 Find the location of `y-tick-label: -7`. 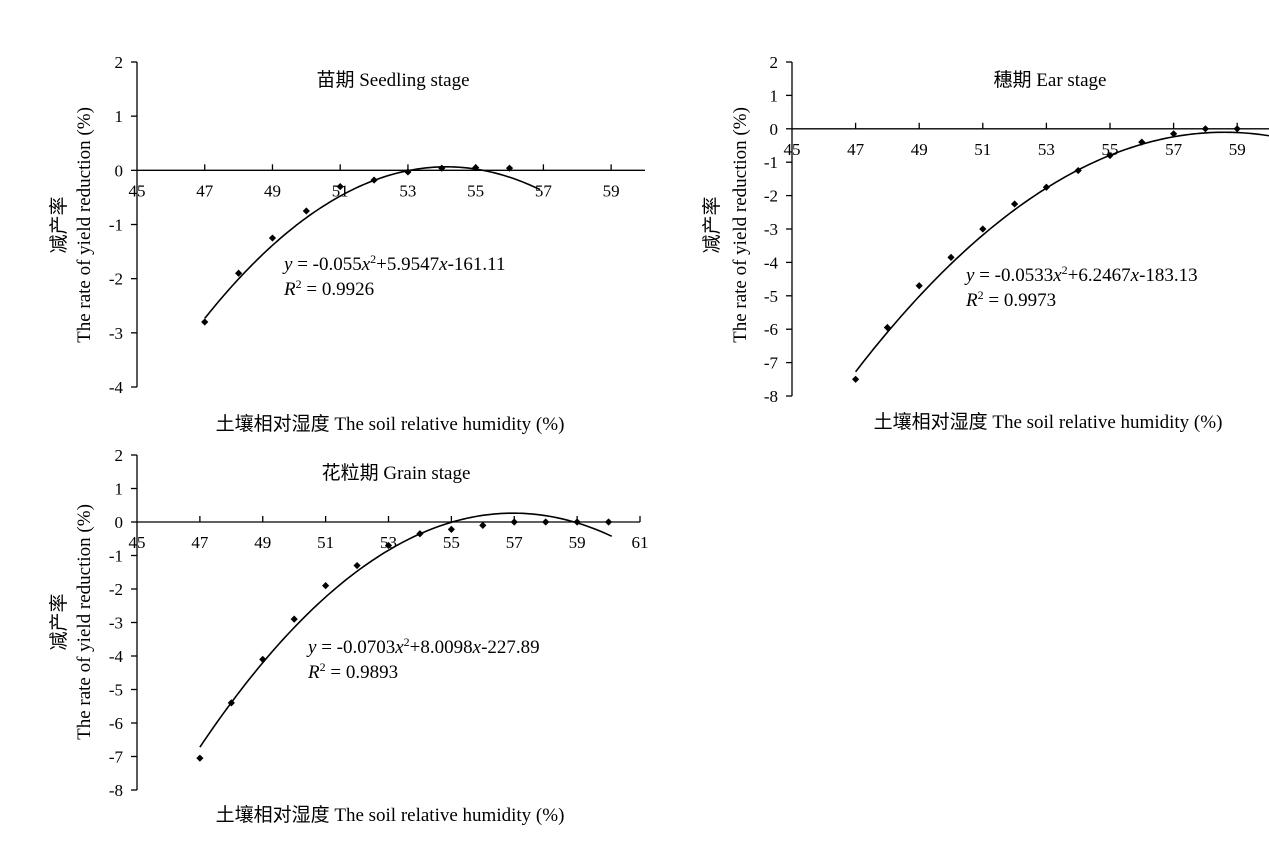

y-tick-label: -7 is located at coordinates (771, 363).